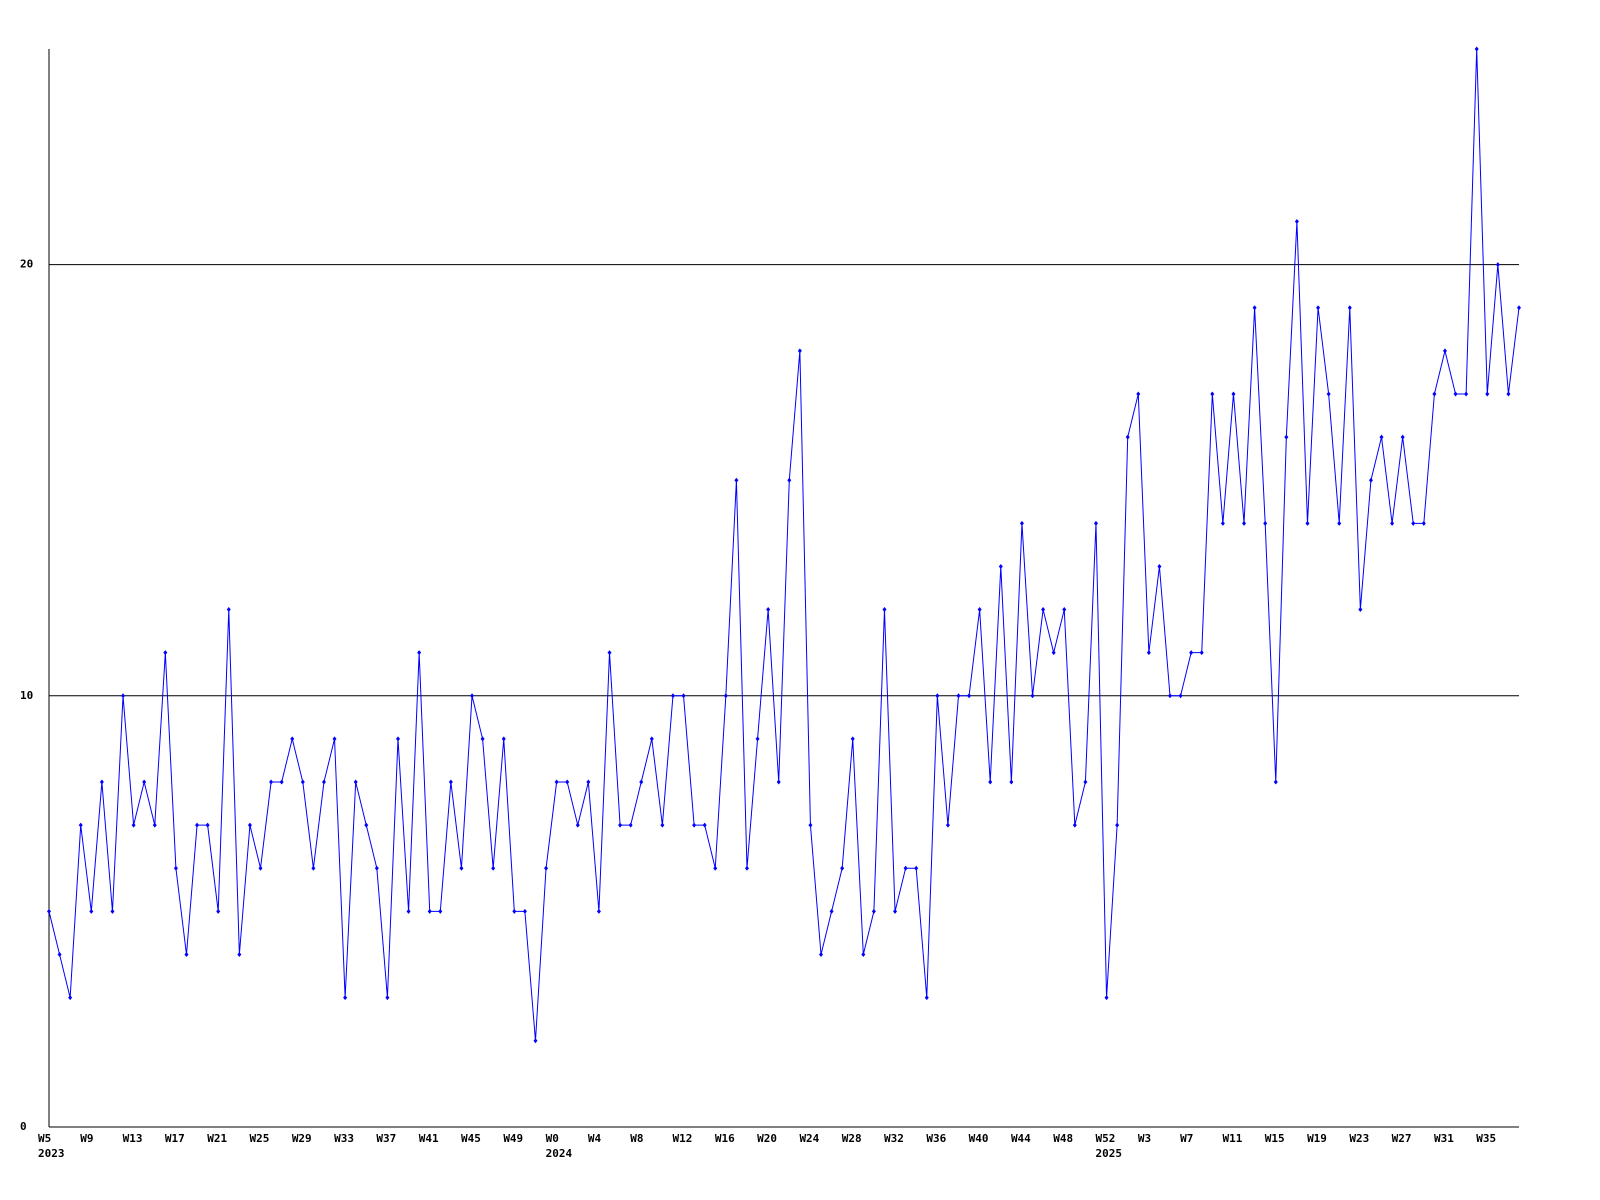 The height and width of the screenshot is (1200, 1600). I want to click on x-tick-label: W13, so click(133, 1138).